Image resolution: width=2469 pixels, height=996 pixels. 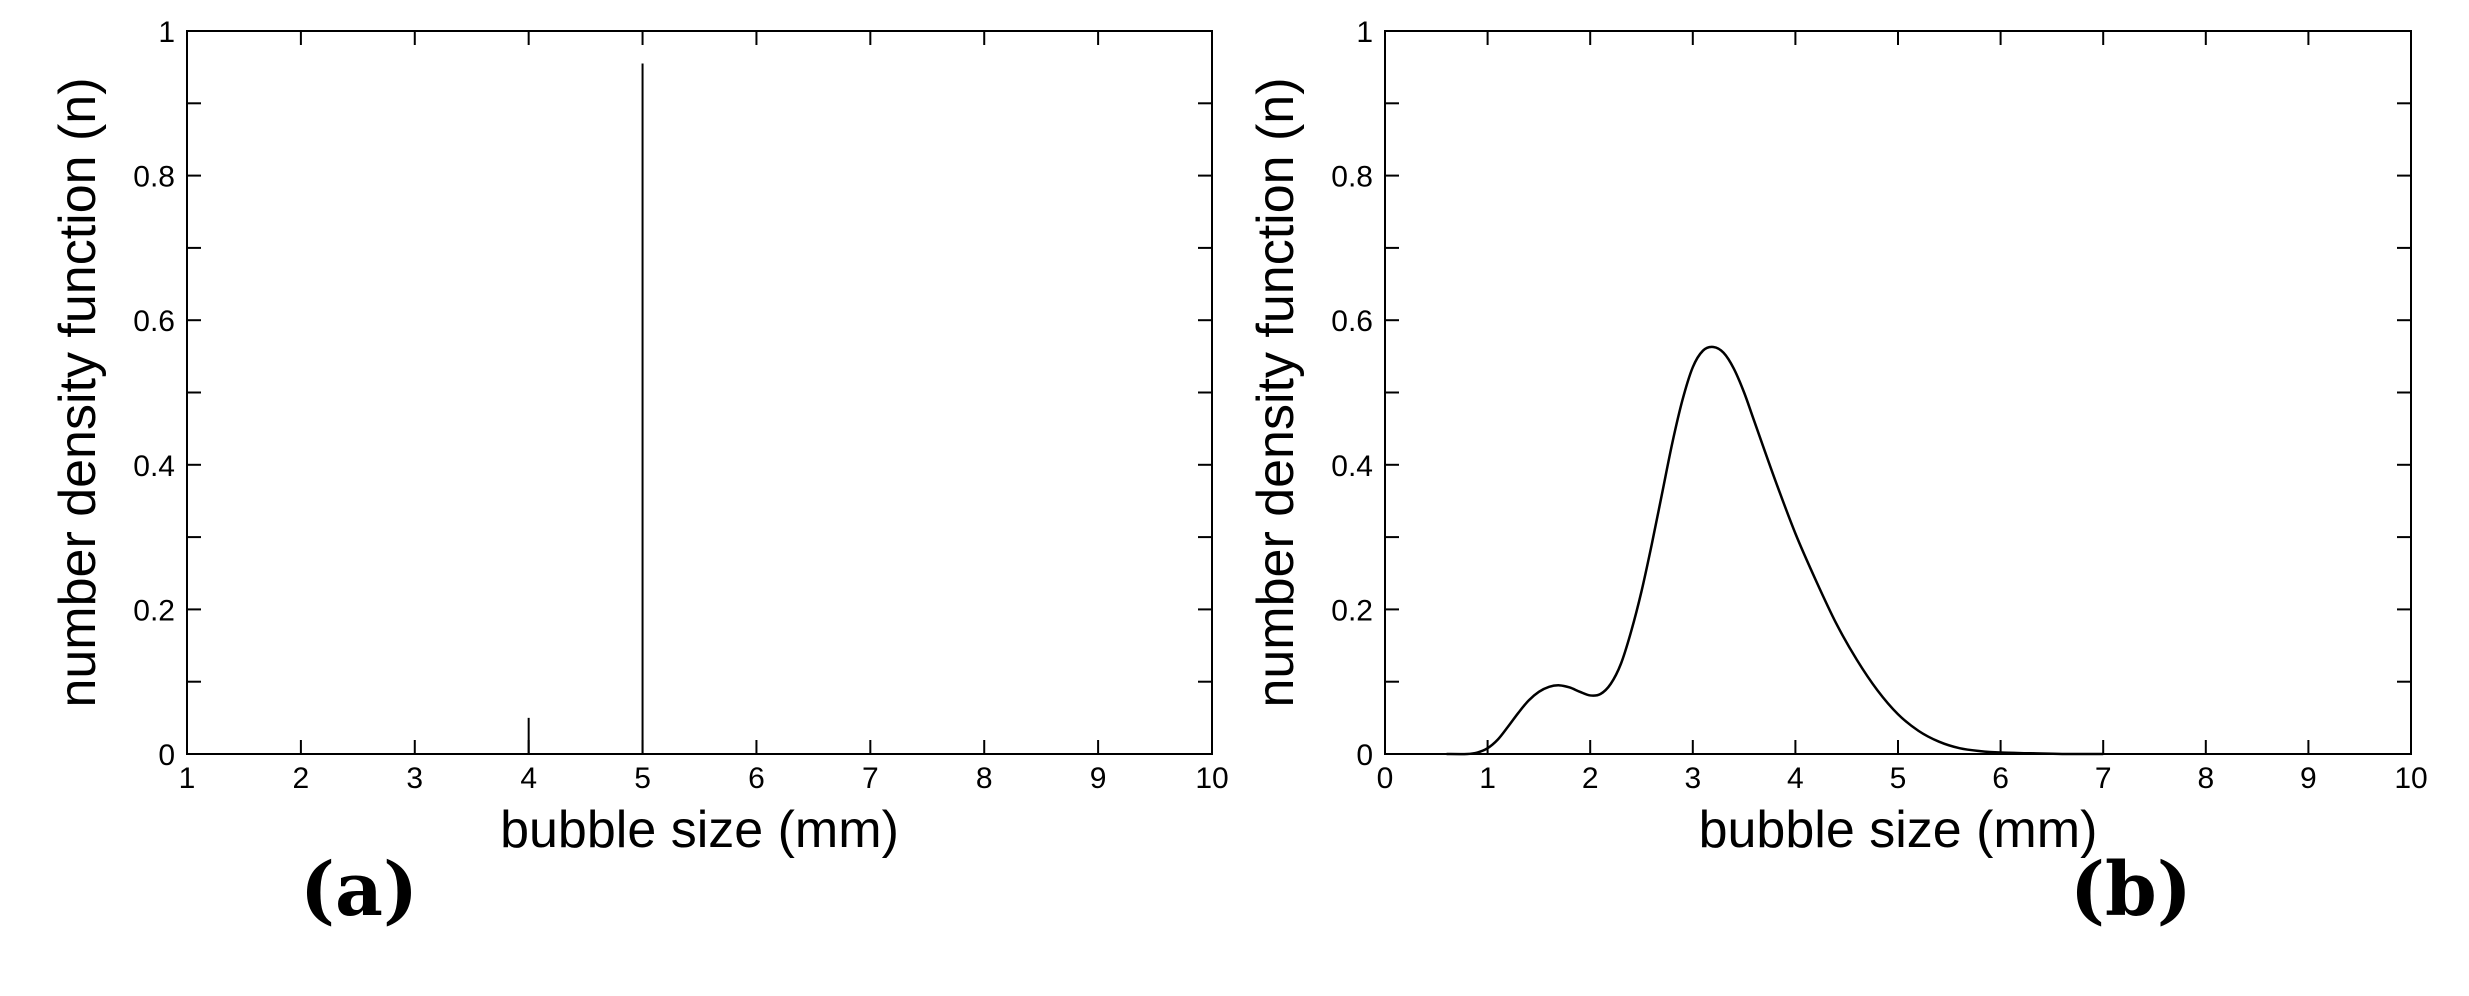 I want to click on panel-label-b: (b), so click(x=2131, y=890).